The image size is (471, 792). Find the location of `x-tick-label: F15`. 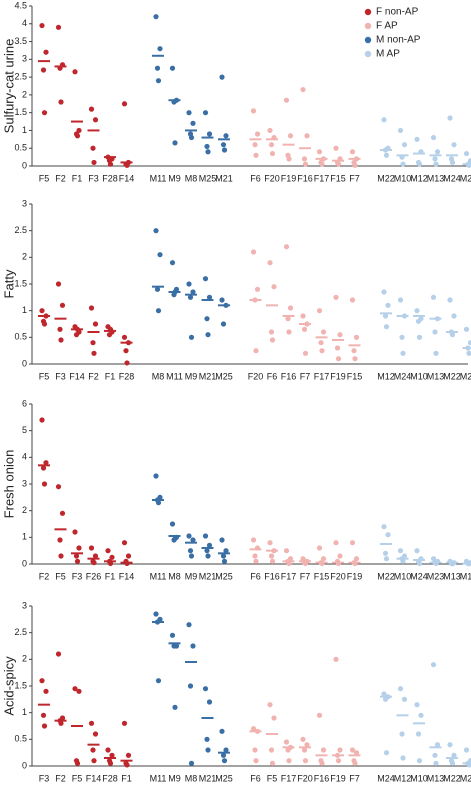

x-tick-label: F15 is located at coordinates (338, 178).